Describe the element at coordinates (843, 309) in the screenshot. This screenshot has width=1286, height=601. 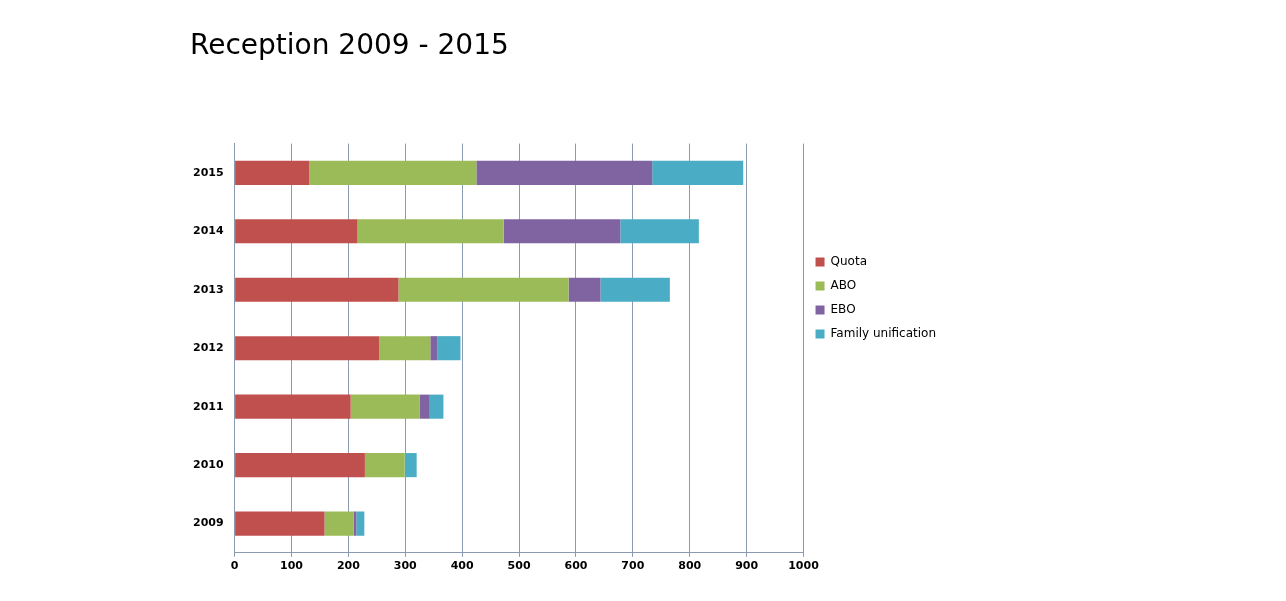
I see `legend-label: EBO` at that location.